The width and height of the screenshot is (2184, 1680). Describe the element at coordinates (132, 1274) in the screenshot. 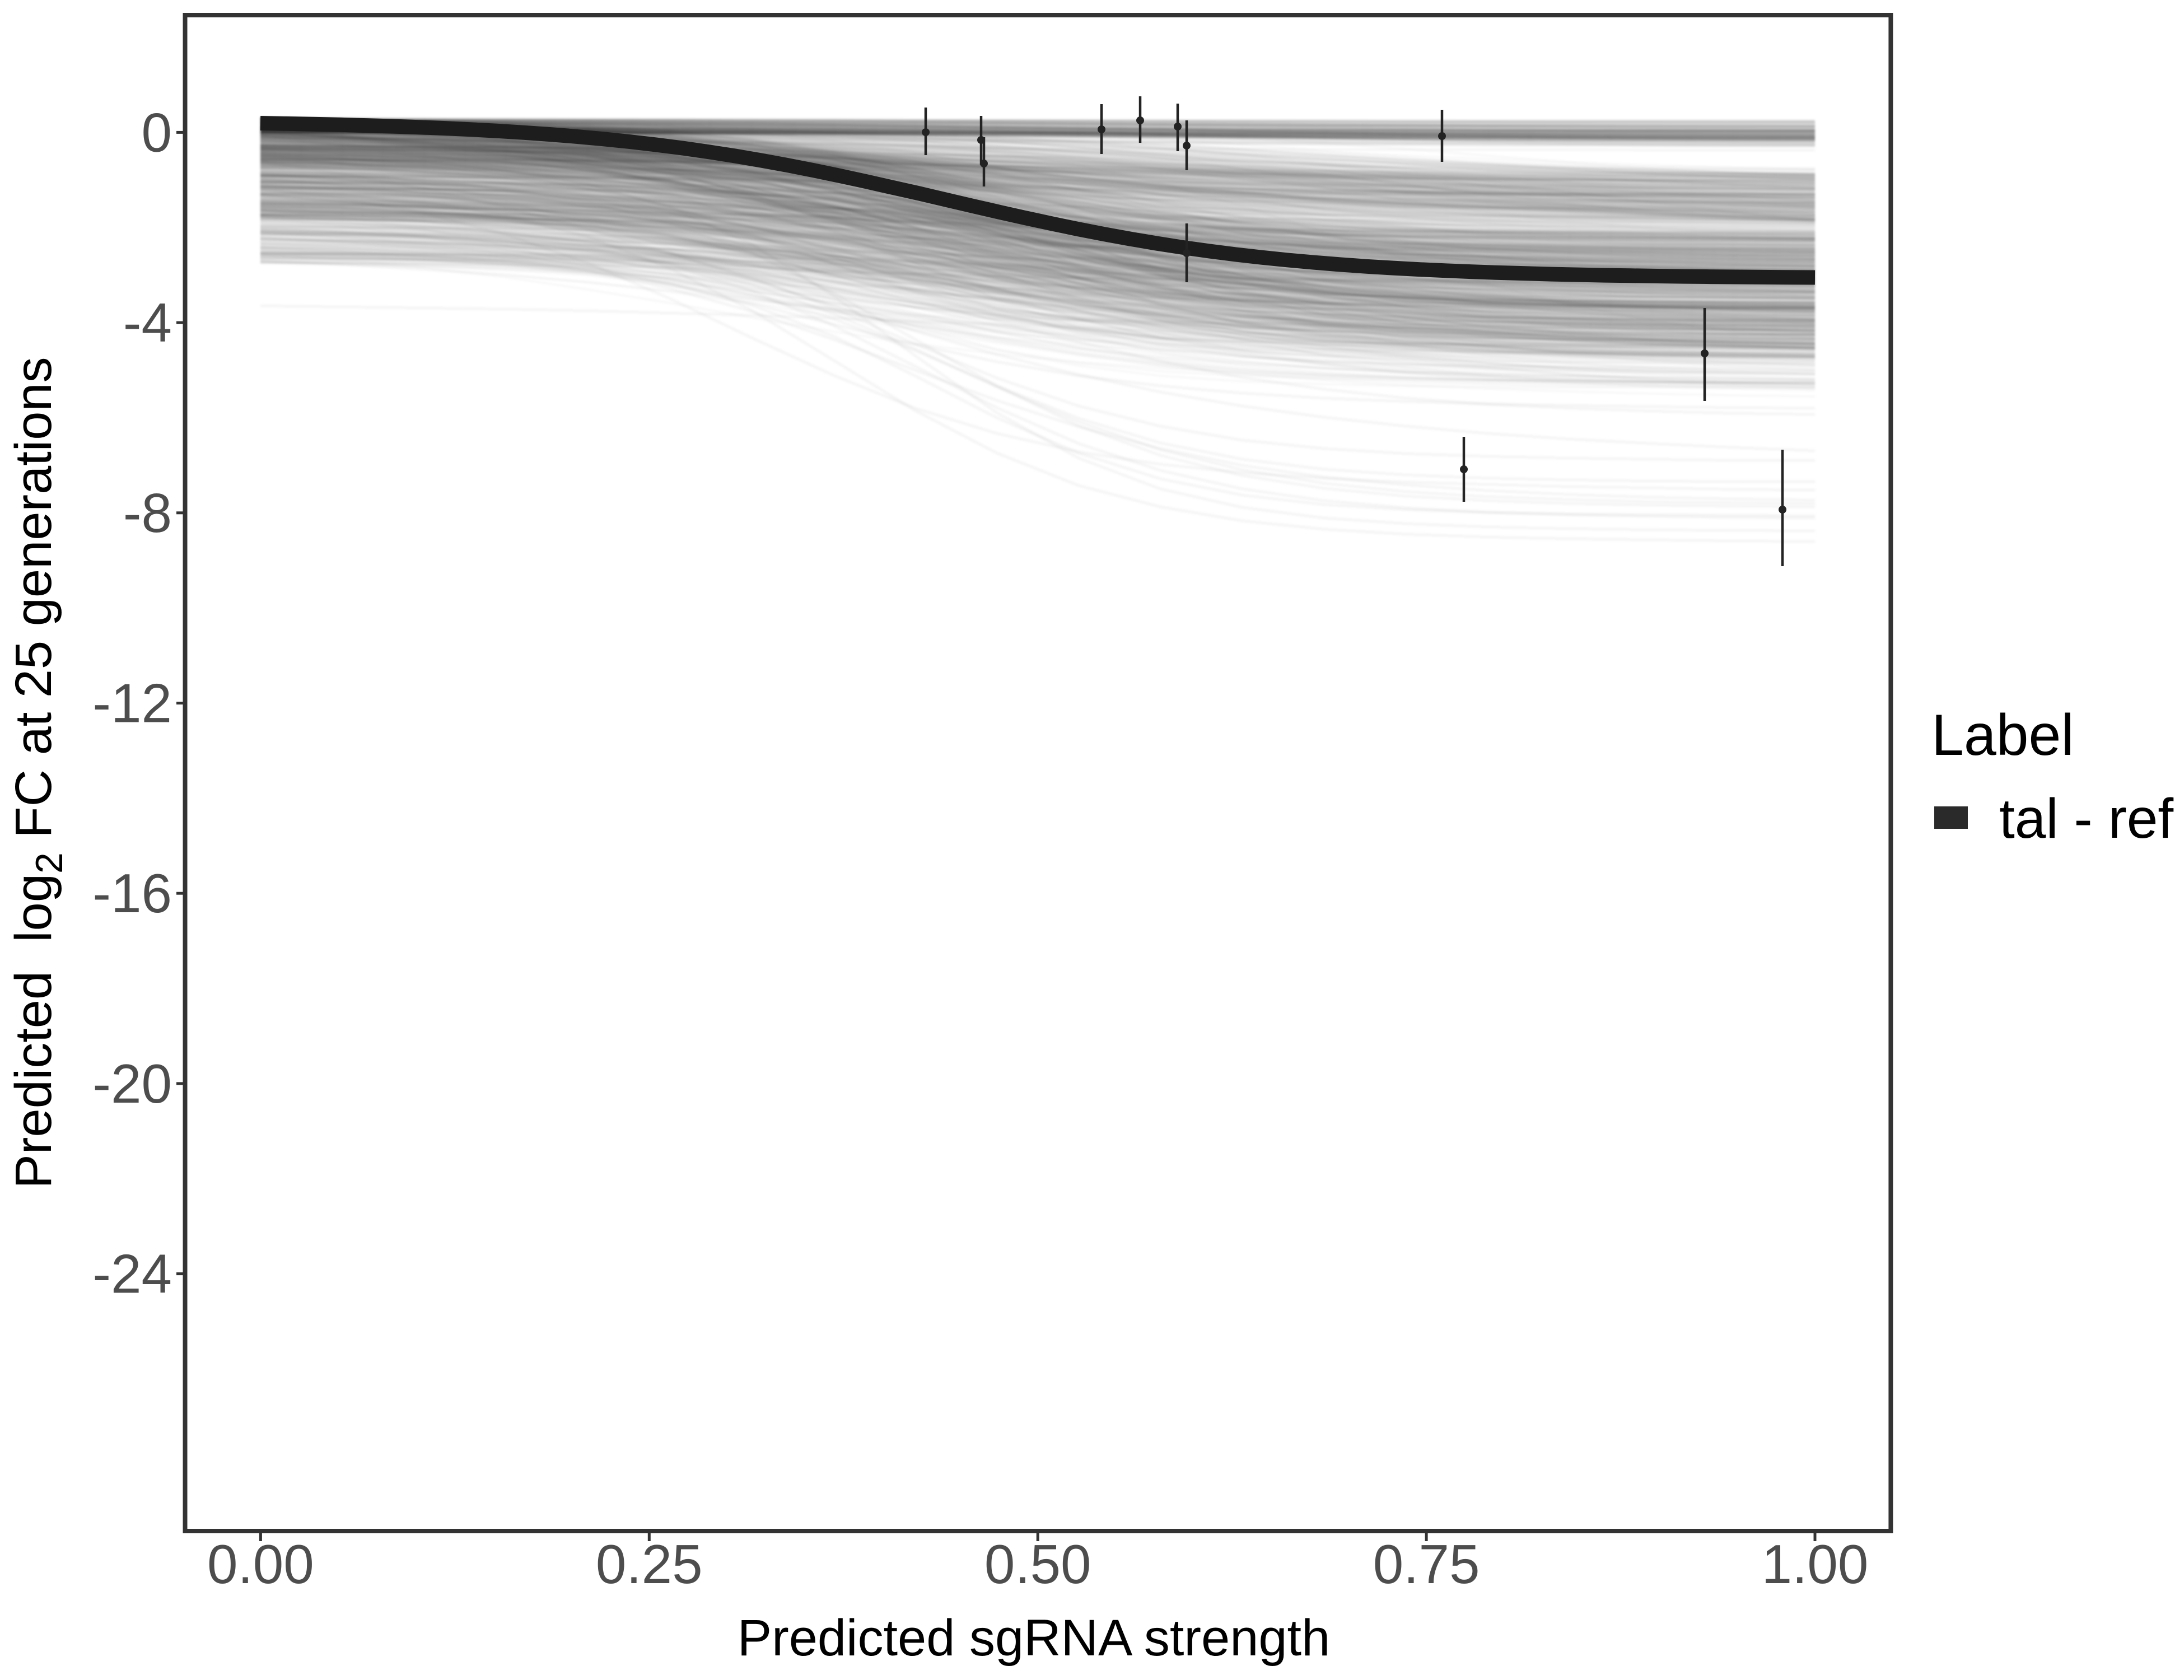

I see `svg-text: -24` at that location.